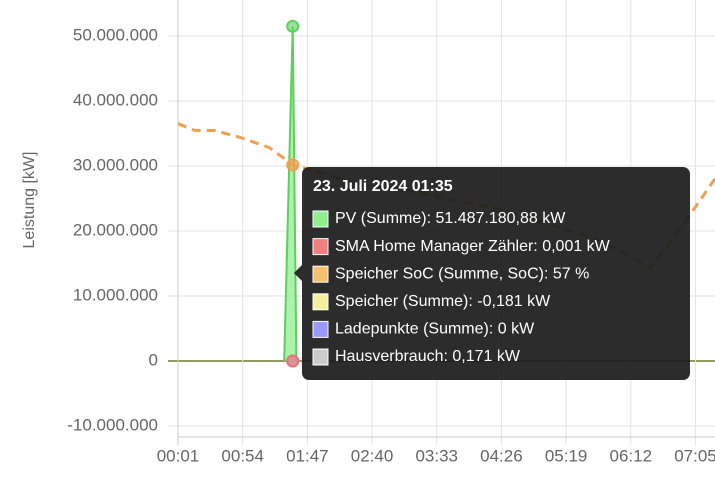 This screenshot has height=482, width=715. Describe the element at coordinates (242, 455) in the screenshot. I see `x-tick-label: 00:54` at that location.